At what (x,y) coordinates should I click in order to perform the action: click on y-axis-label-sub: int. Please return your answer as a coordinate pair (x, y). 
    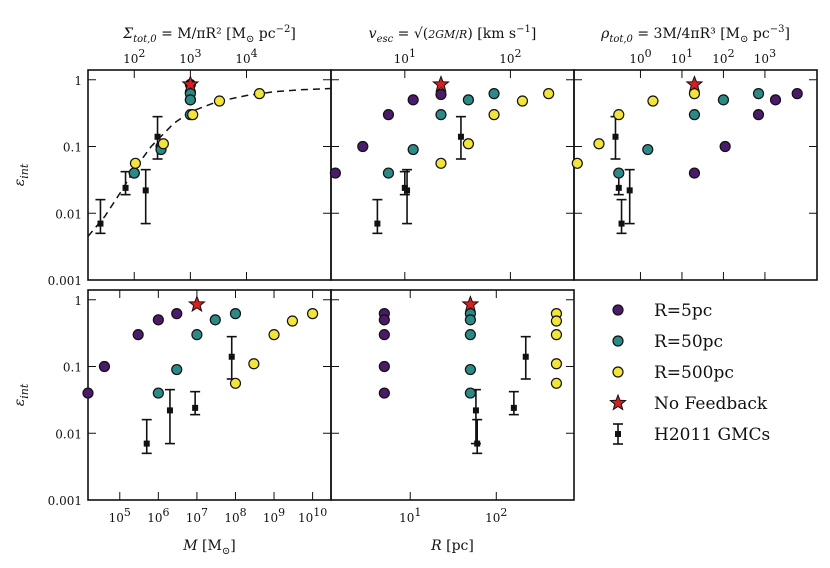
    Looking at the image, I should click on (24, 391).